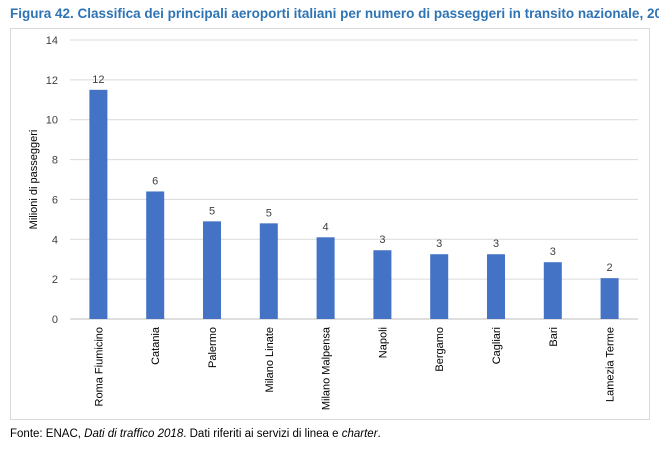 The width and height of the screenshot is (659, 450). Describe the element at coordinates (55, 161) in the screenshot. I see `y-tick-label: 8` at that location.